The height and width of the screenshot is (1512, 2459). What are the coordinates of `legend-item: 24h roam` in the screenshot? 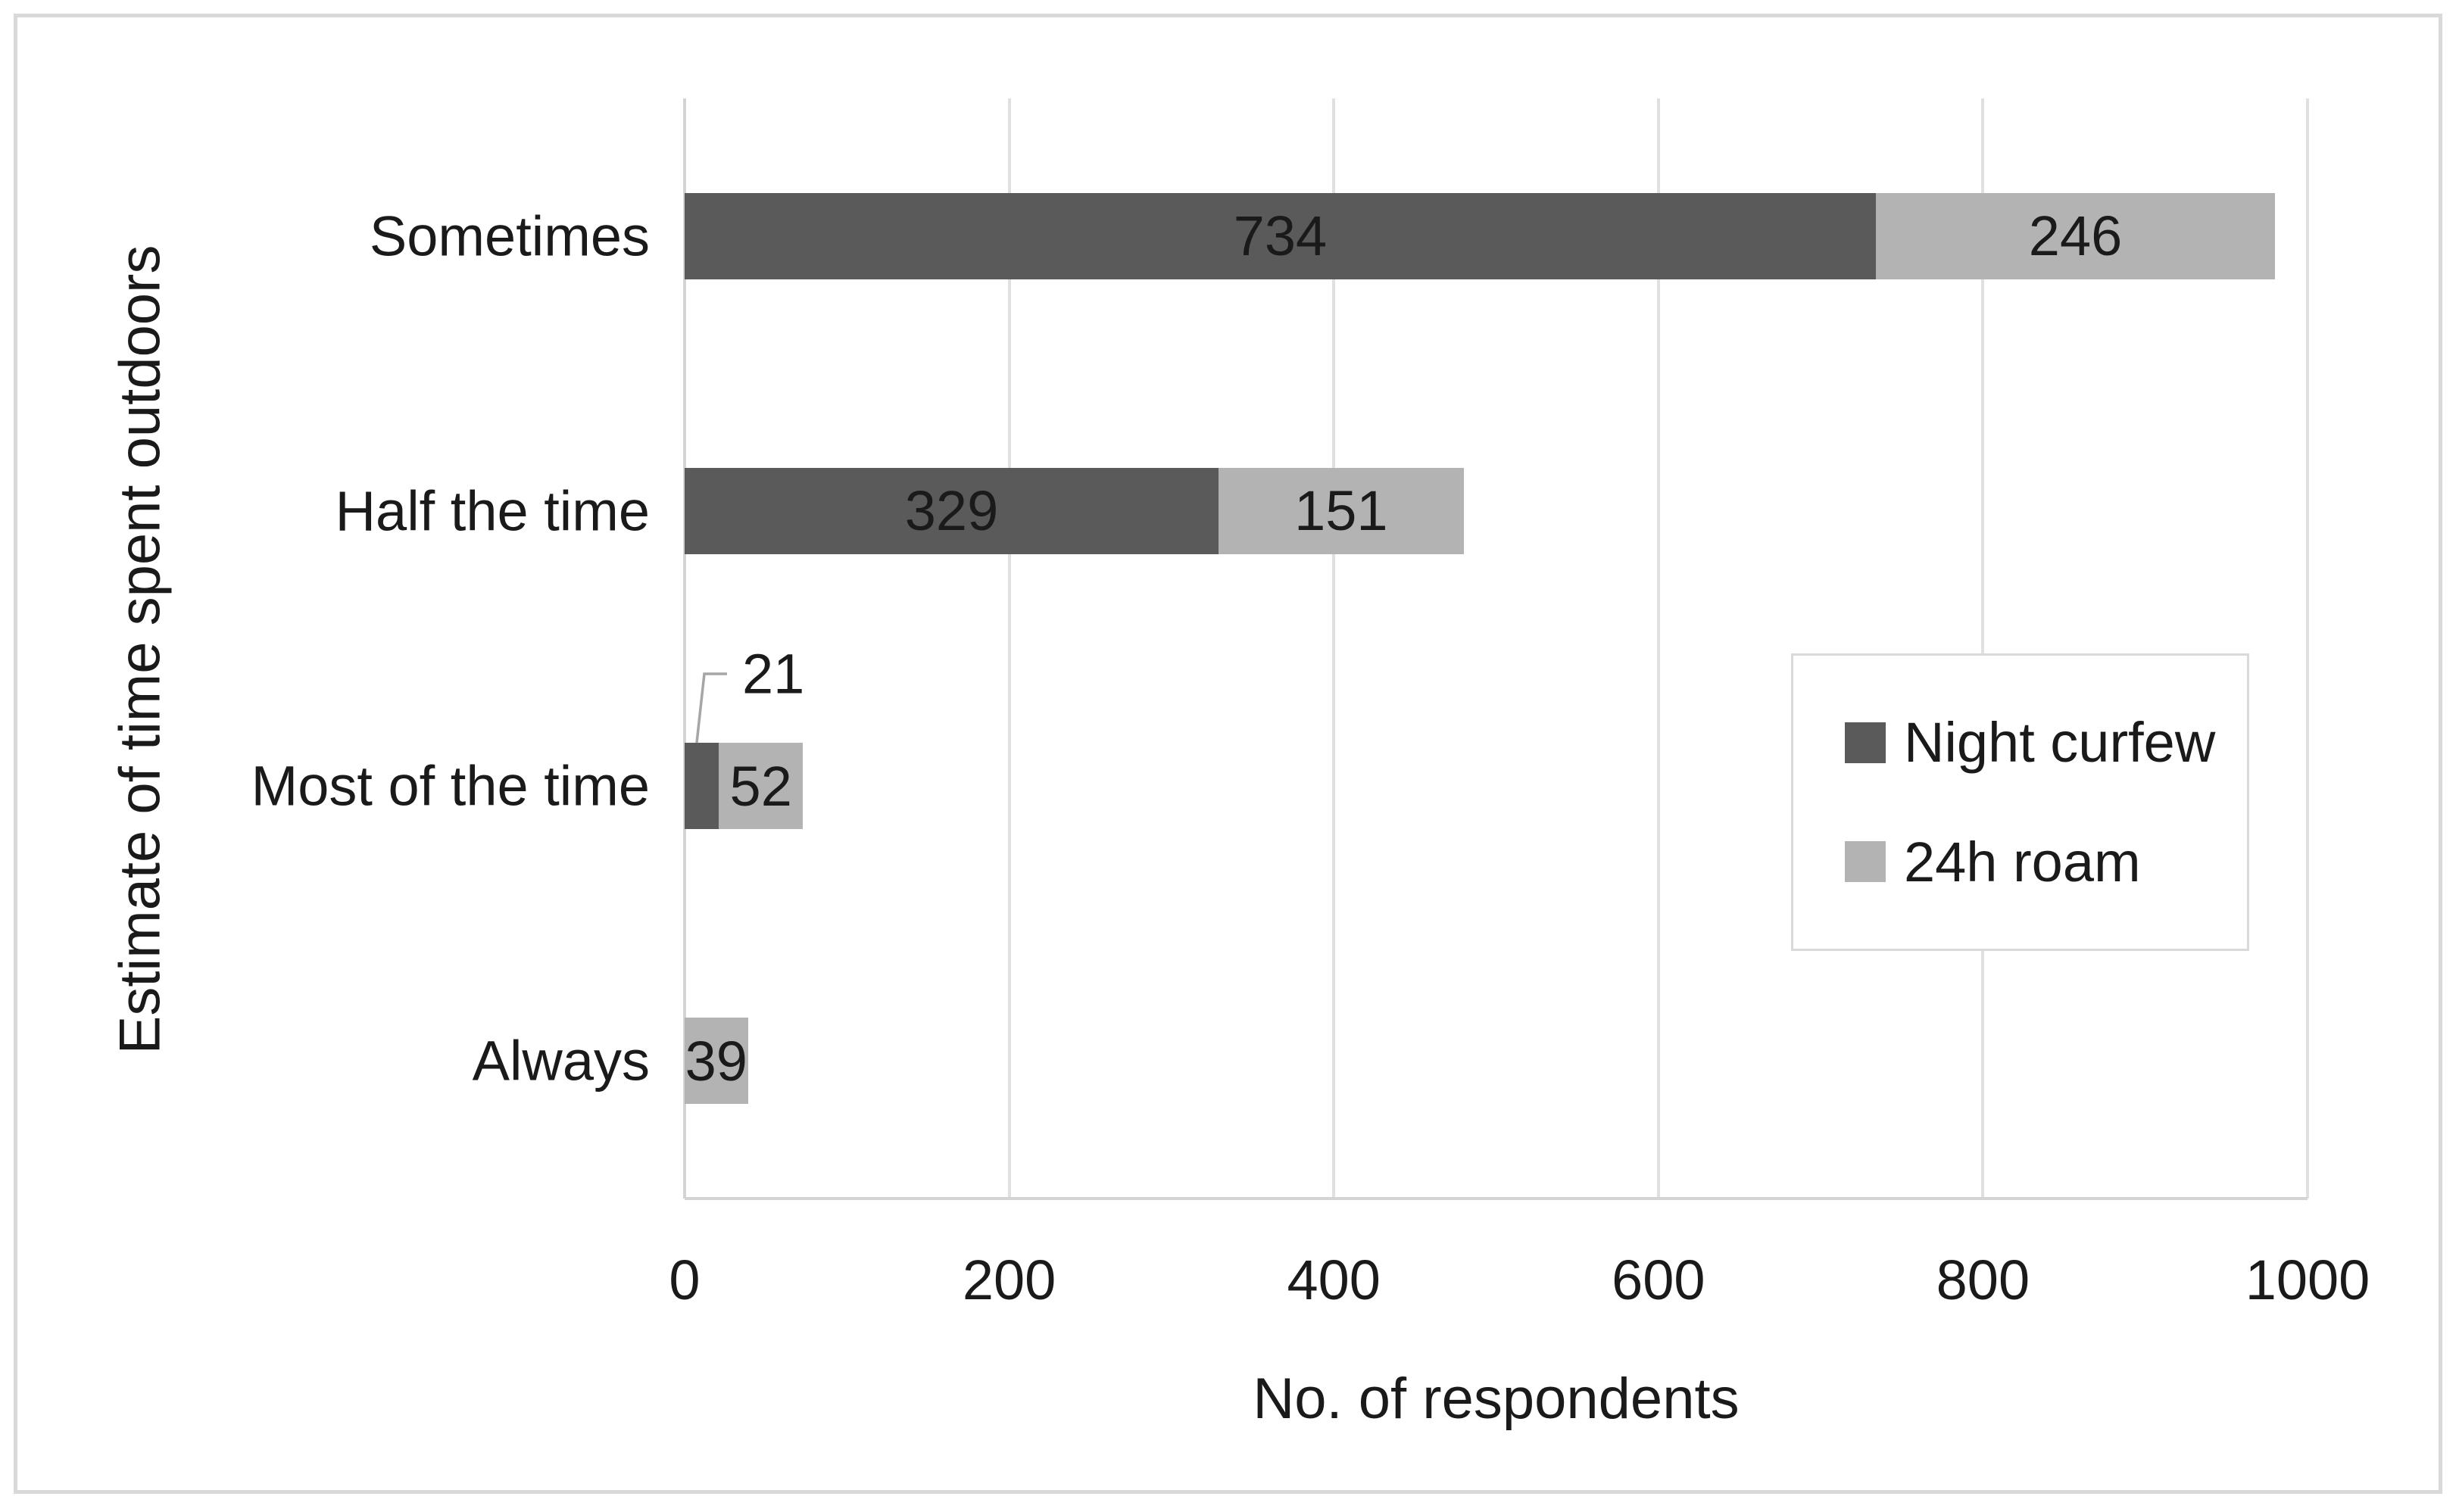 It's located at (2046, 862).